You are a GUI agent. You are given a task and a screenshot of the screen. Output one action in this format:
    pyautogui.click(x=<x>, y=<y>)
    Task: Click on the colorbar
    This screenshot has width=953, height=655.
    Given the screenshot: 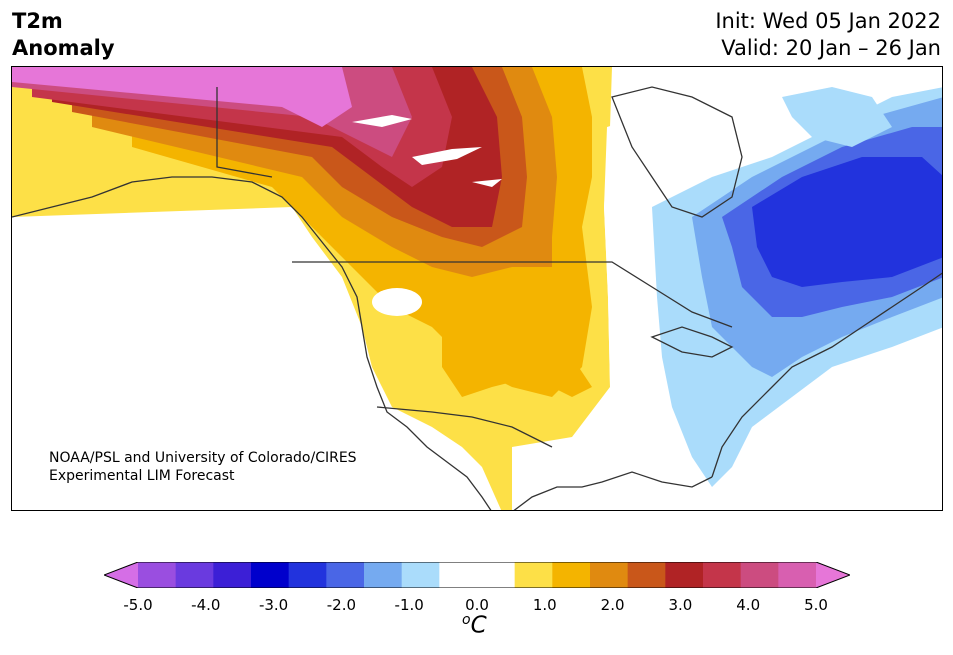 What is the action you would take?
    pyautogui.click(x=477, y=575)
    